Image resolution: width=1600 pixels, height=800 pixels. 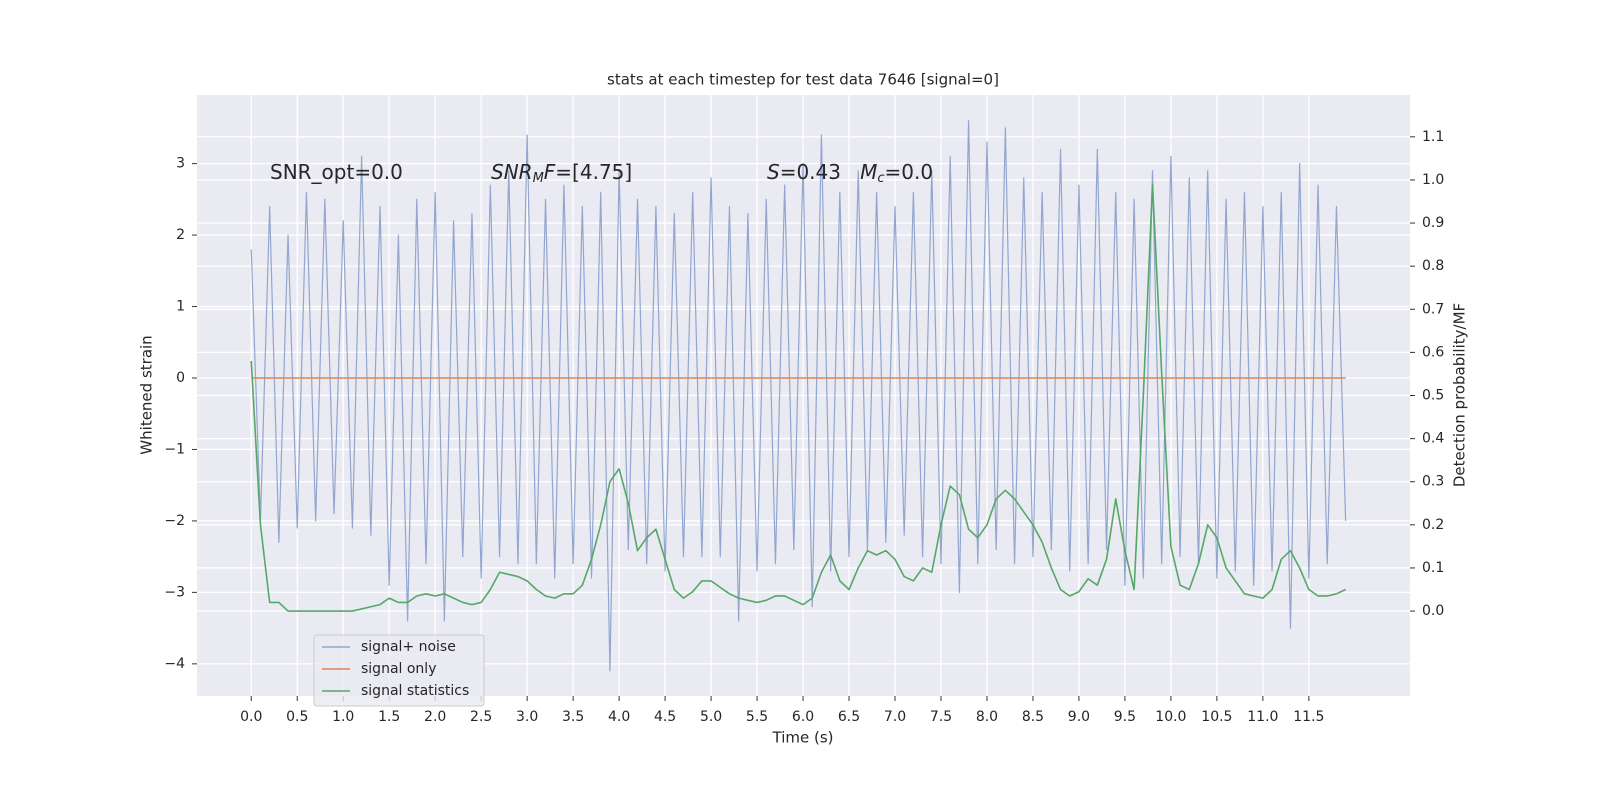 I want to click on y-tick-label: −3, so click(x=174, y=592).